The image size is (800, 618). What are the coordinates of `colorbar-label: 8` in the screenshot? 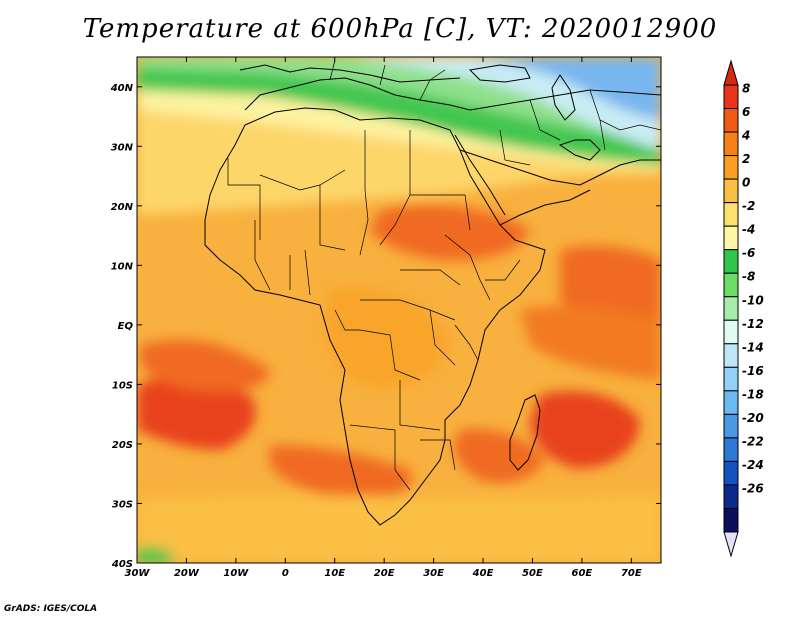 It's located at (746, 89).